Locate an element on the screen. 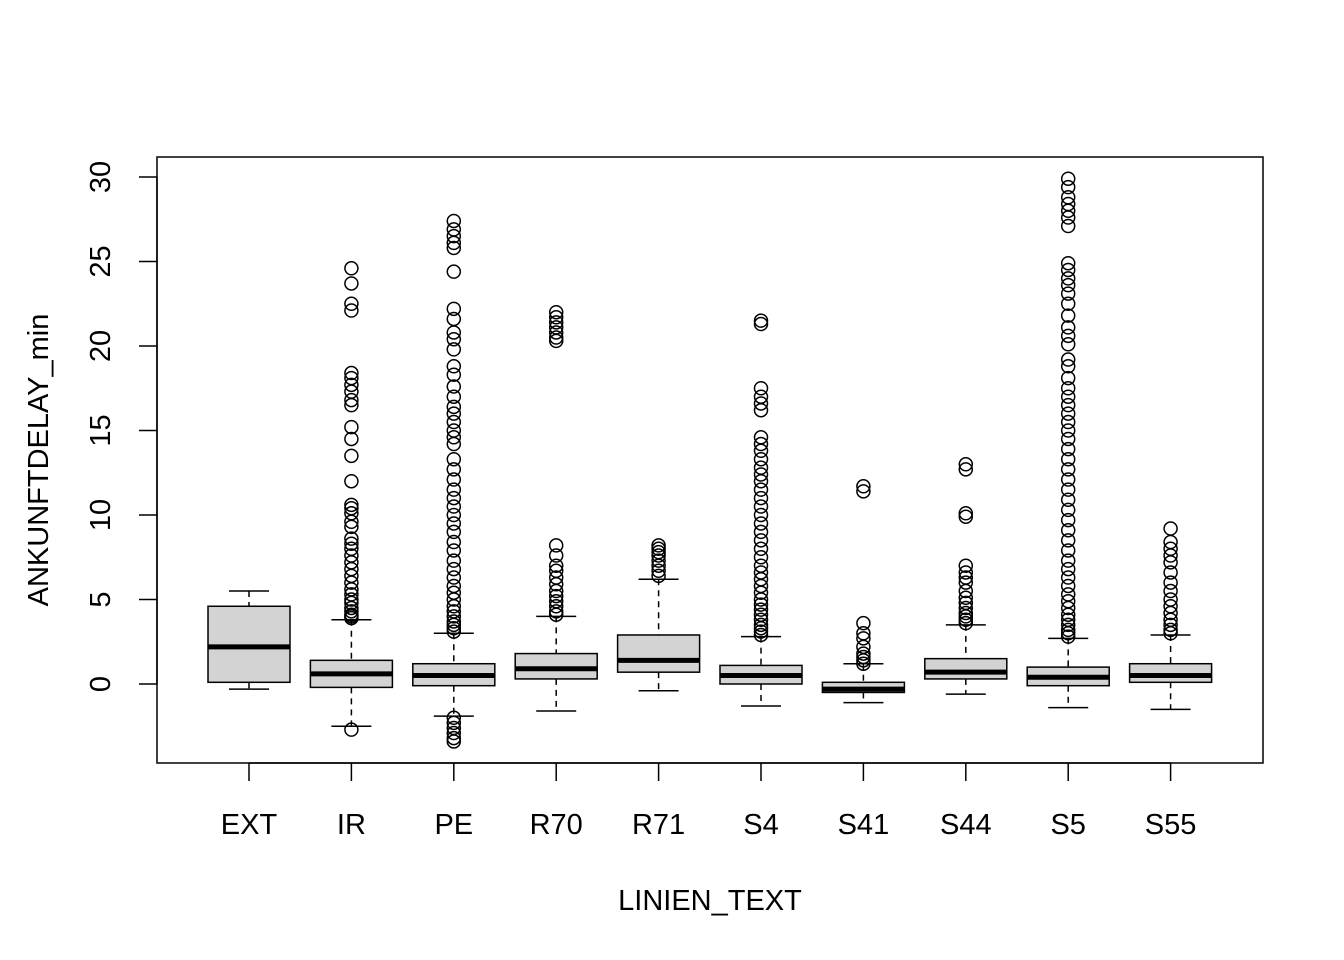 The height and width of the screenshot is (960, 1344). y-tick-label: 5 is located at coordinates (101, 599).